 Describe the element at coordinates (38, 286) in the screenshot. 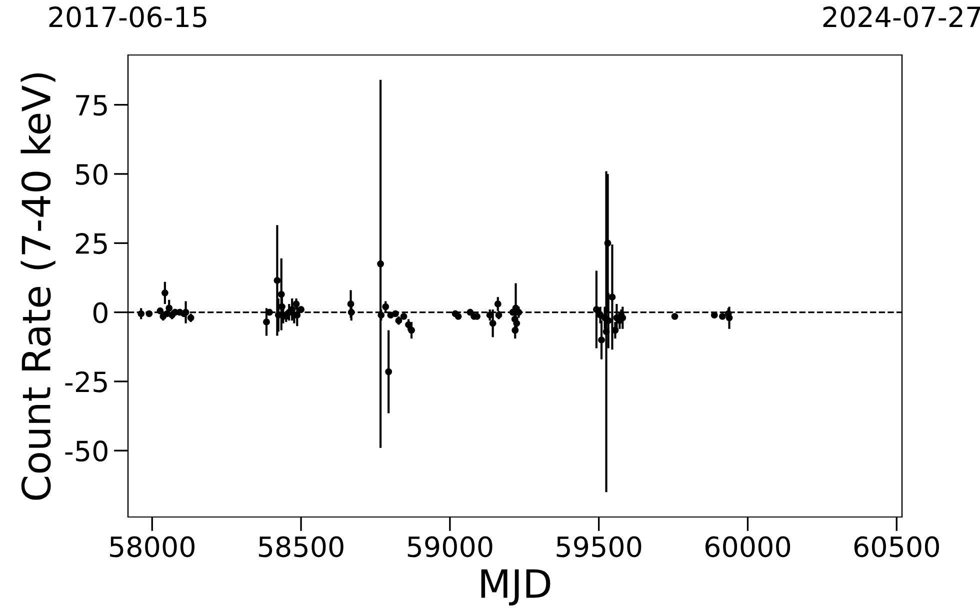

I see `y-axis-title: Count Rate (7-40 keV)` at that location.